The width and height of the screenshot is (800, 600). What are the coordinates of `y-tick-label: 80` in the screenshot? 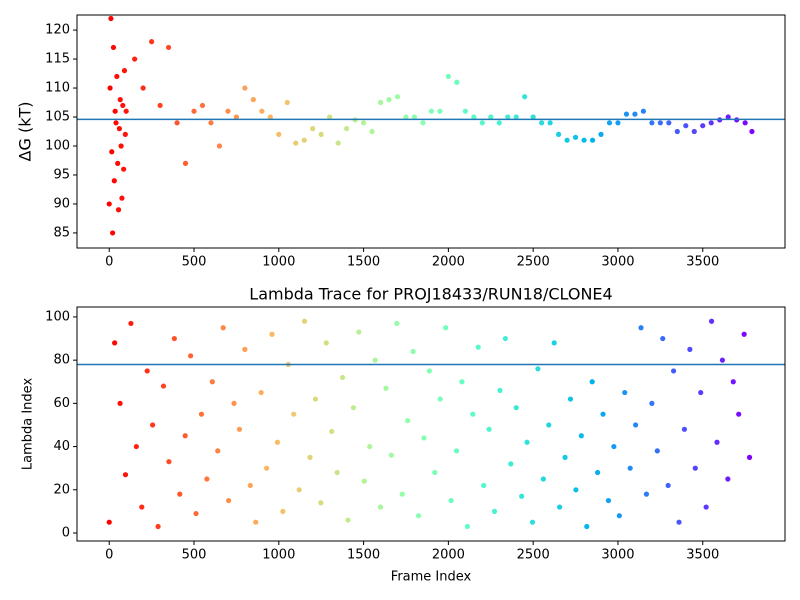 It's located at (61, 360).